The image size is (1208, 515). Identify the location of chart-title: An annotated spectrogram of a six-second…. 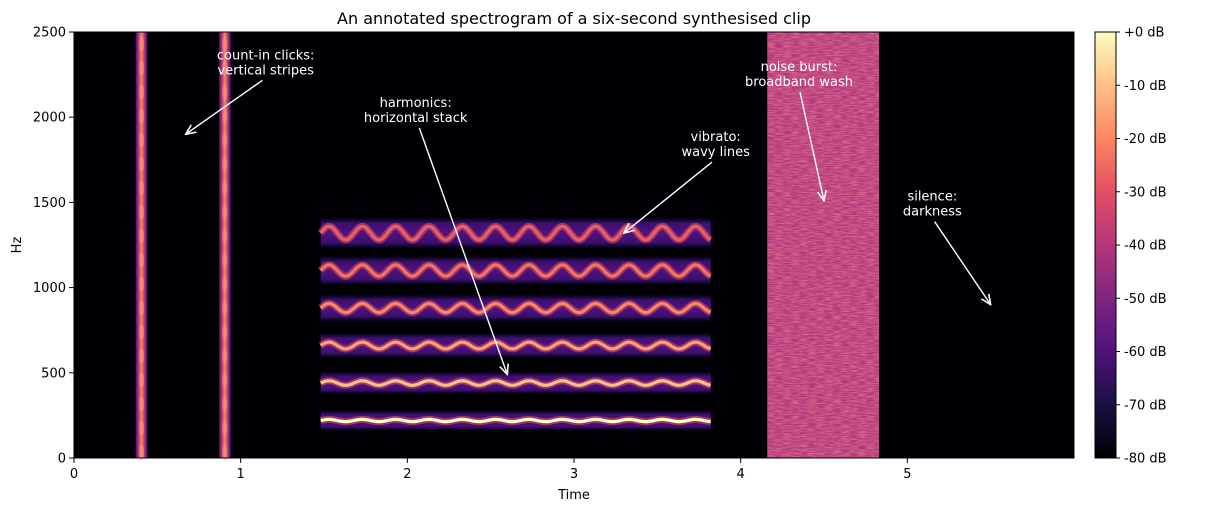
(574, 18).